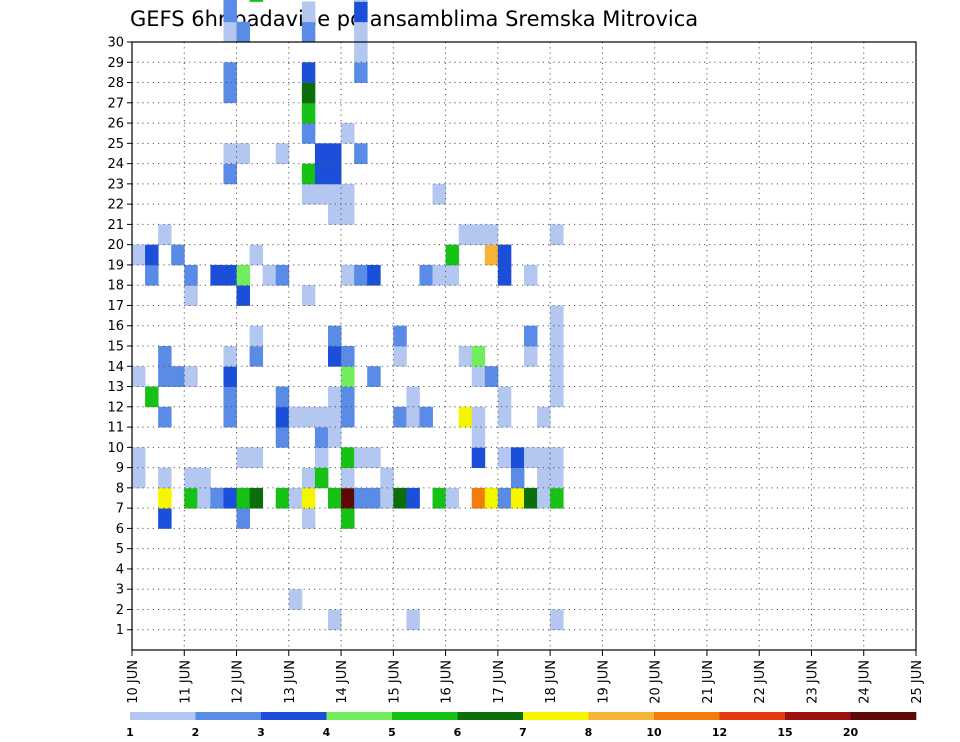 This screenshot has height=742, width=960. What do you see at coordinates (115, 164) in the screenshot?
I see `y-tick-label: 24` at bounding box center [115, 164].